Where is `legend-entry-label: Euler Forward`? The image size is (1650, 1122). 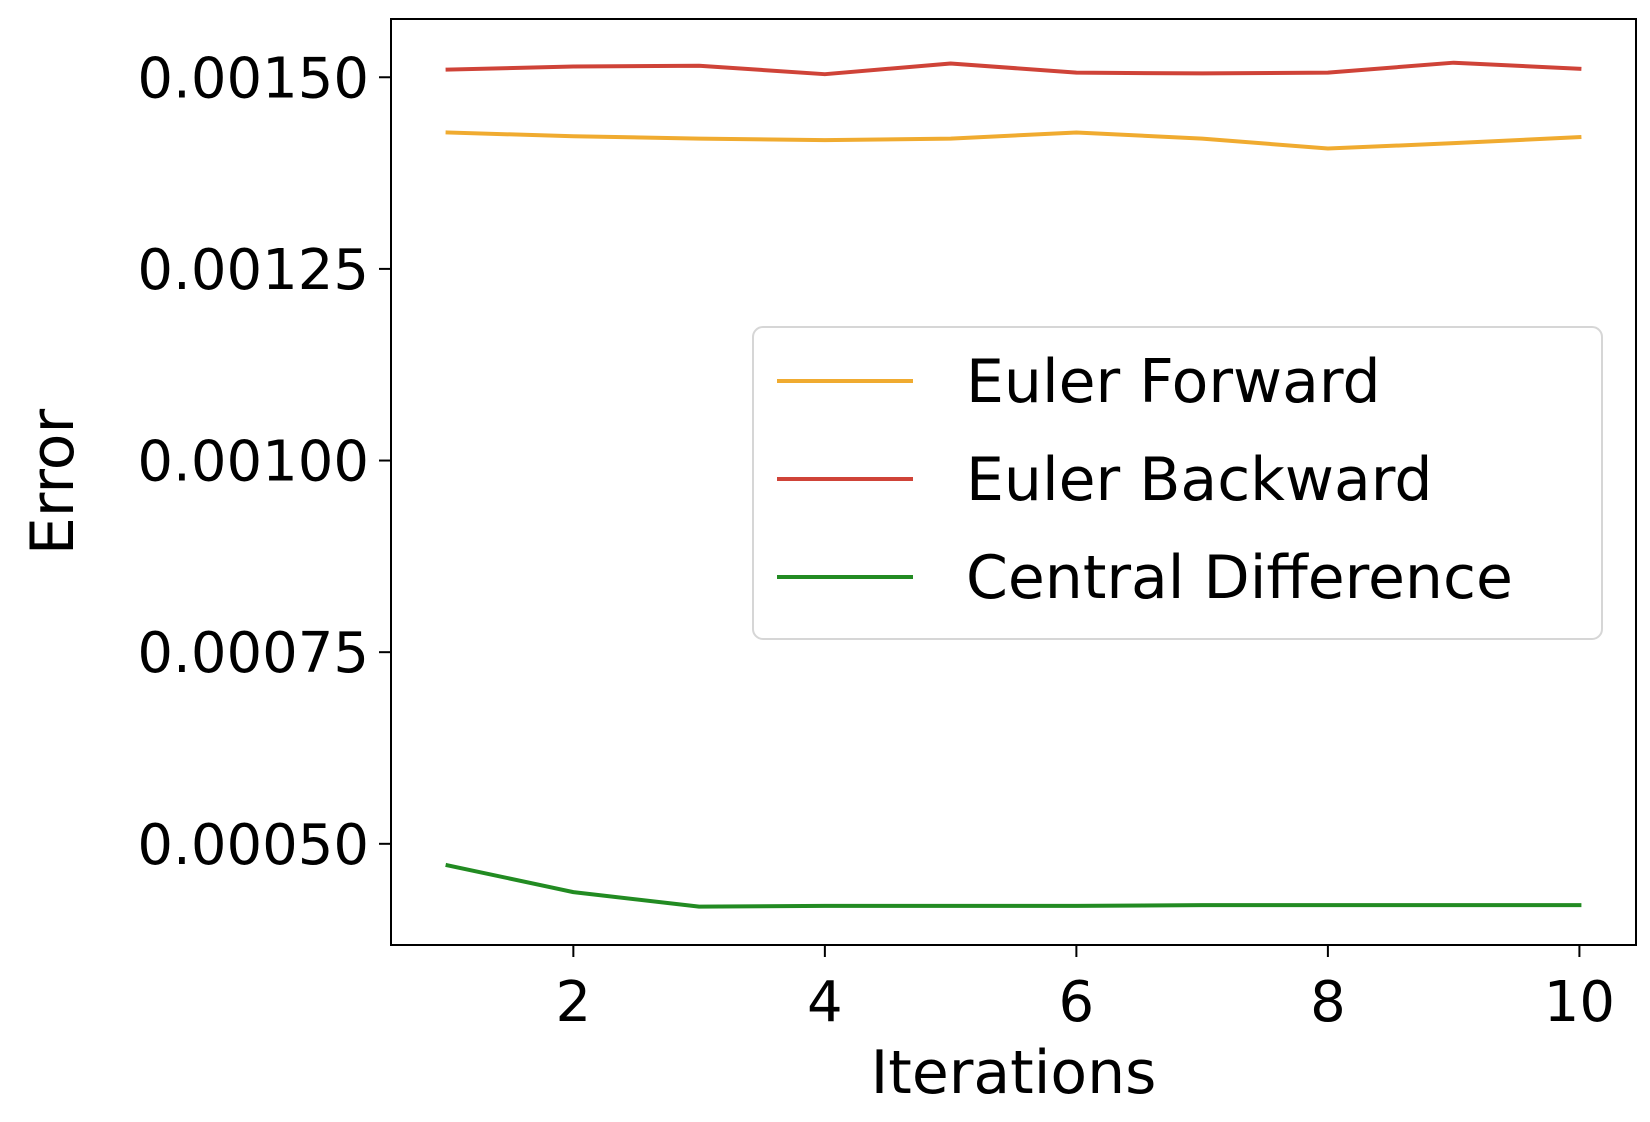
legend-entry-label: Euler Forward is located at coordinates (1173, 382).